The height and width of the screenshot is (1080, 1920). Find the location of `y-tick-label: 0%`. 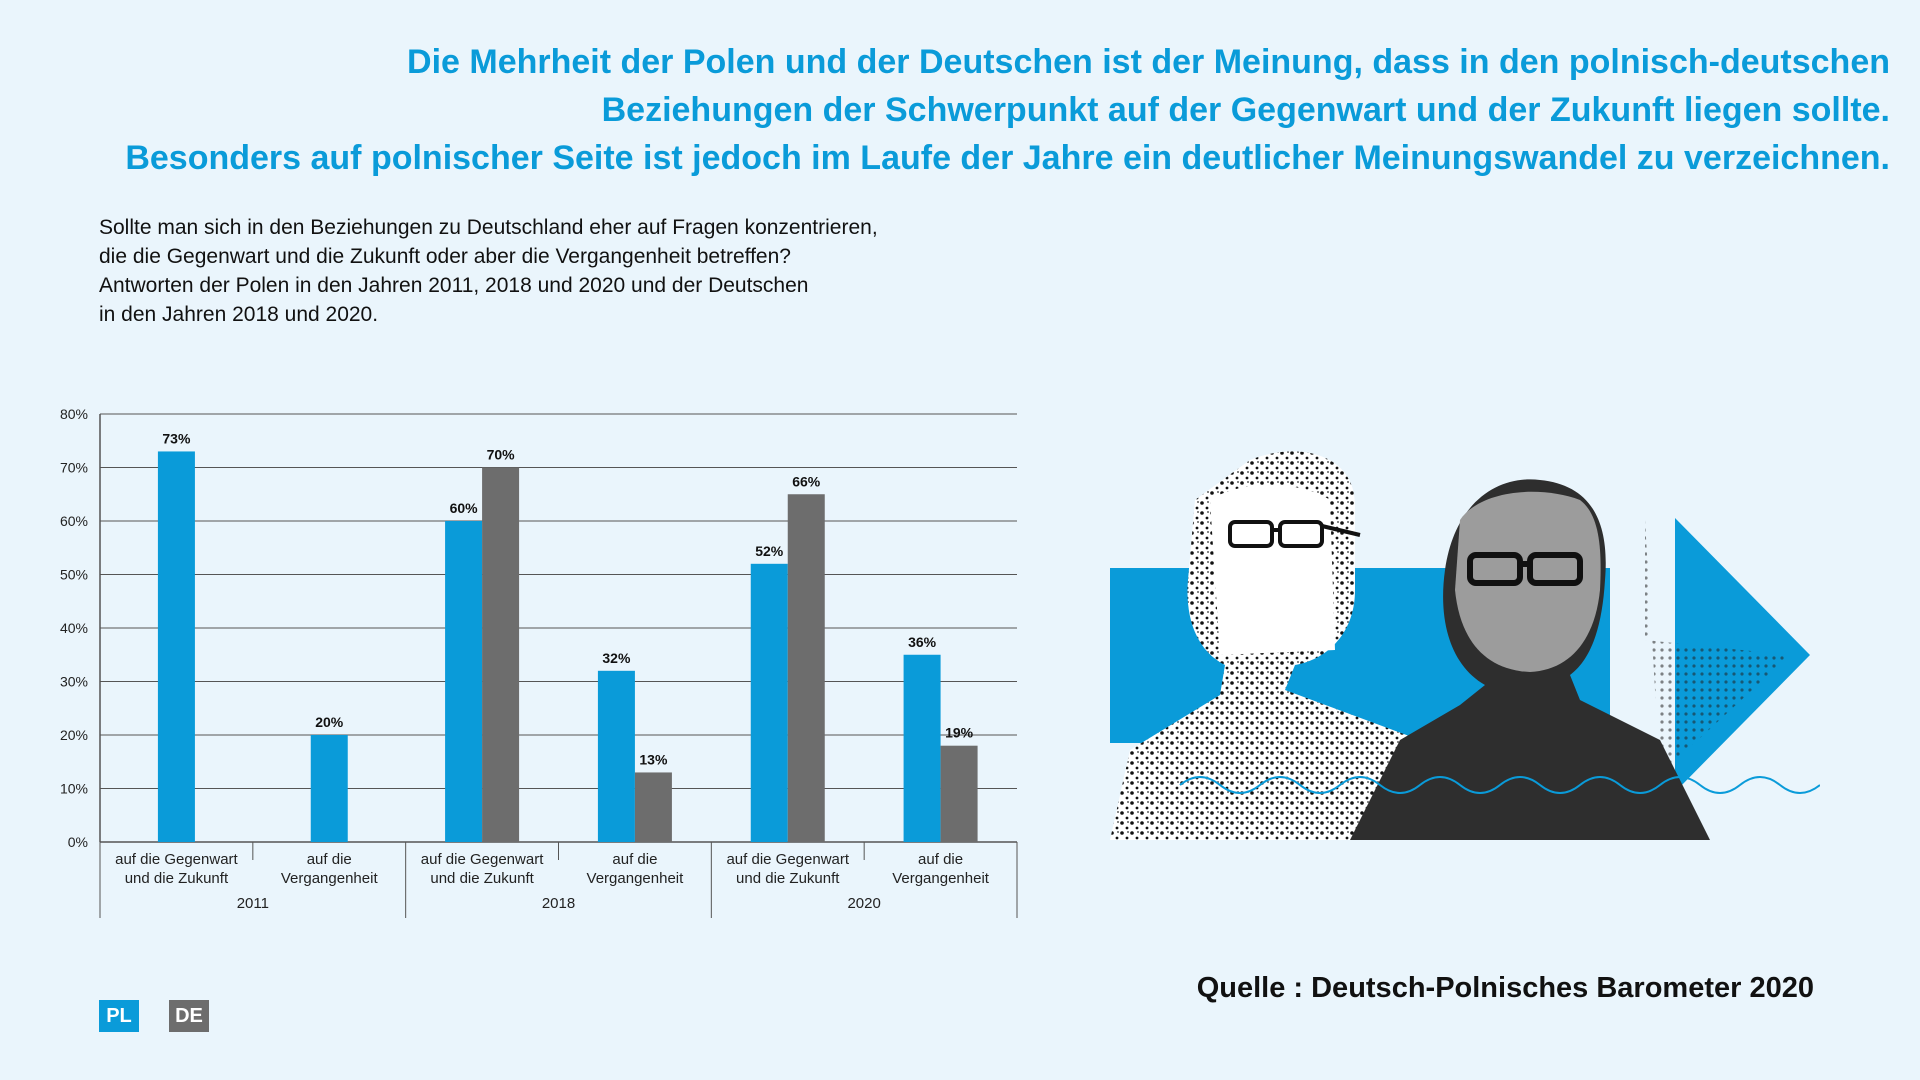

y-tick-label: 0% is located at coordinates (78, 842).